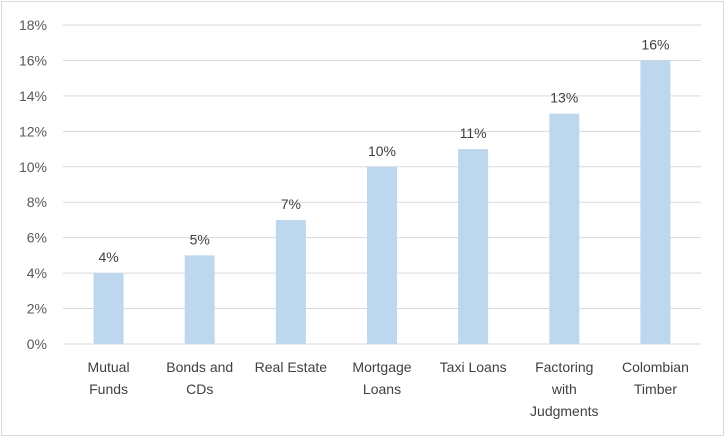 This screenshot has height=439, width=727. What do you see at coordinates (37, 273) in the screenshot?
I see `y-tick-label: 4%` at bounding box center [37, 273].